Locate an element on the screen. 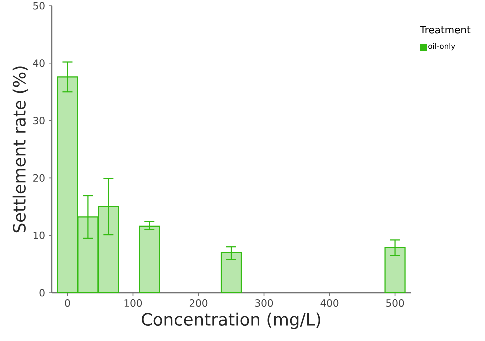  x-axis-title: Concentration (mg/L) is located at coordinates (231, 321).